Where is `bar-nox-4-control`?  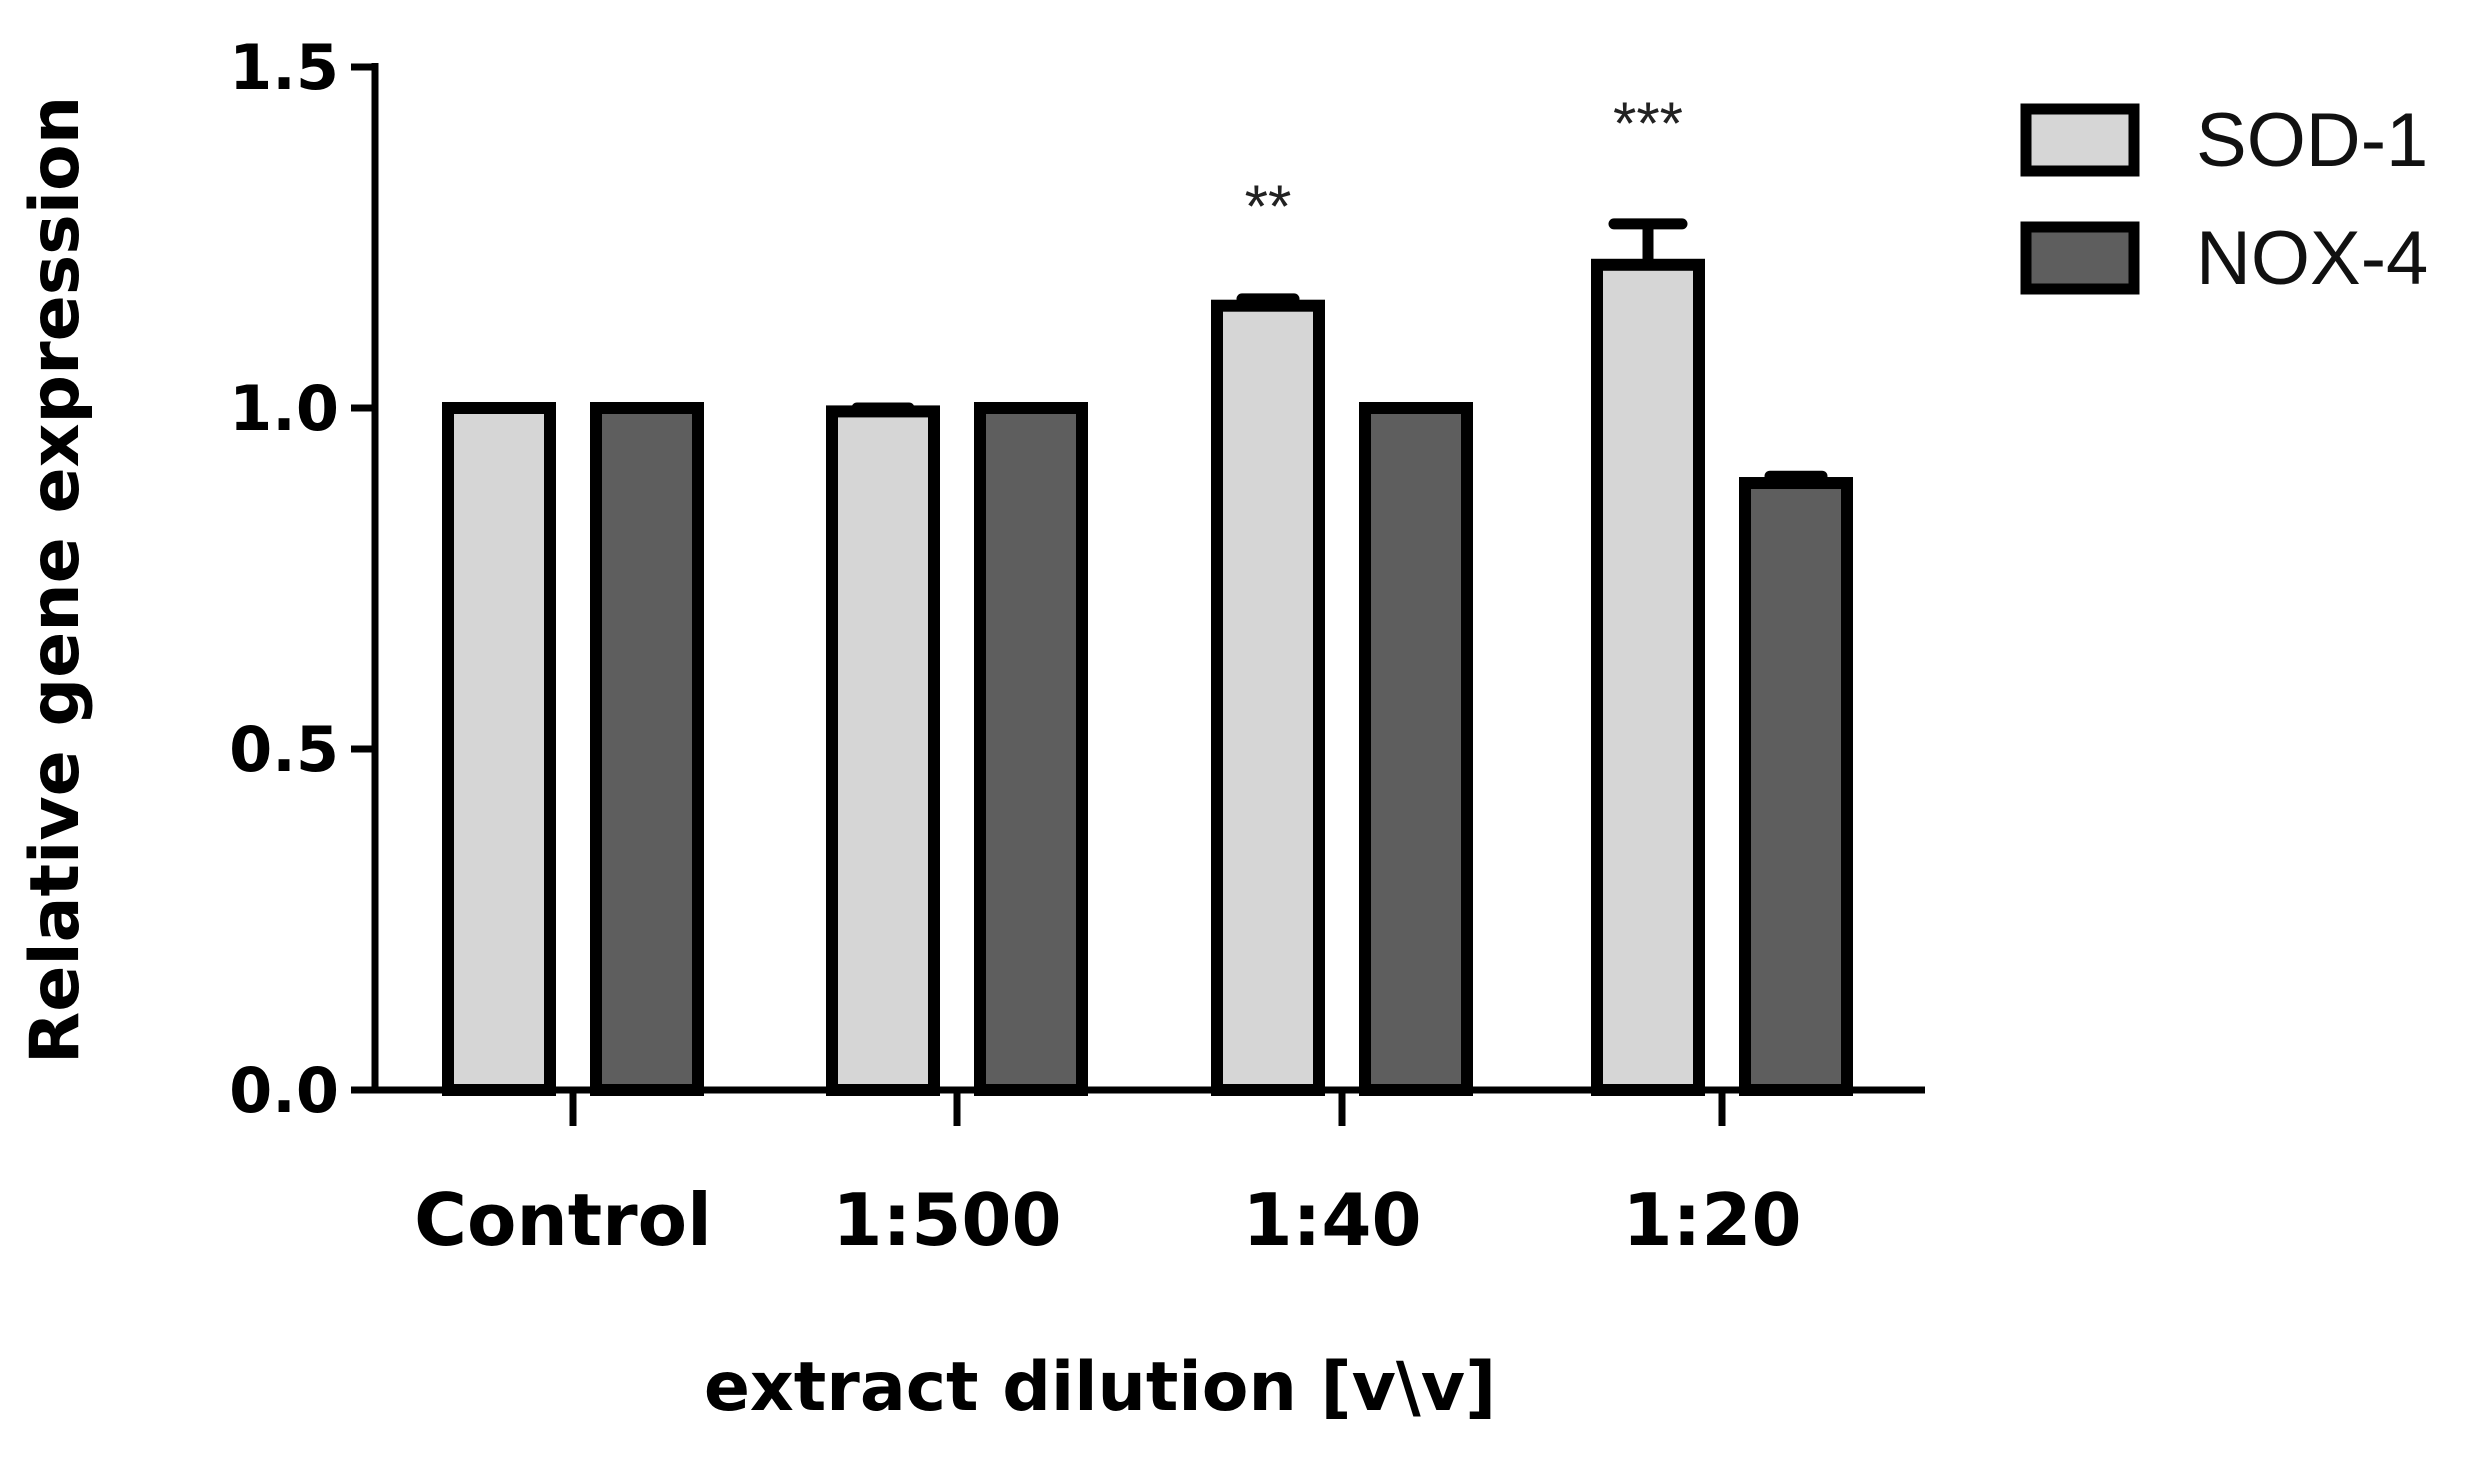 bar-nox-4-control is located at coordinates (647, 749).